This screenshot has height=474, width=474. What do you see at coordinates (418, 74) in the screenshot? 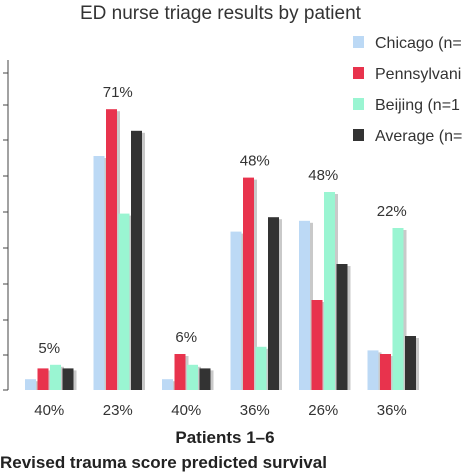
I see `legend-label: Pennsylvani` at bounding box center [418, 74].